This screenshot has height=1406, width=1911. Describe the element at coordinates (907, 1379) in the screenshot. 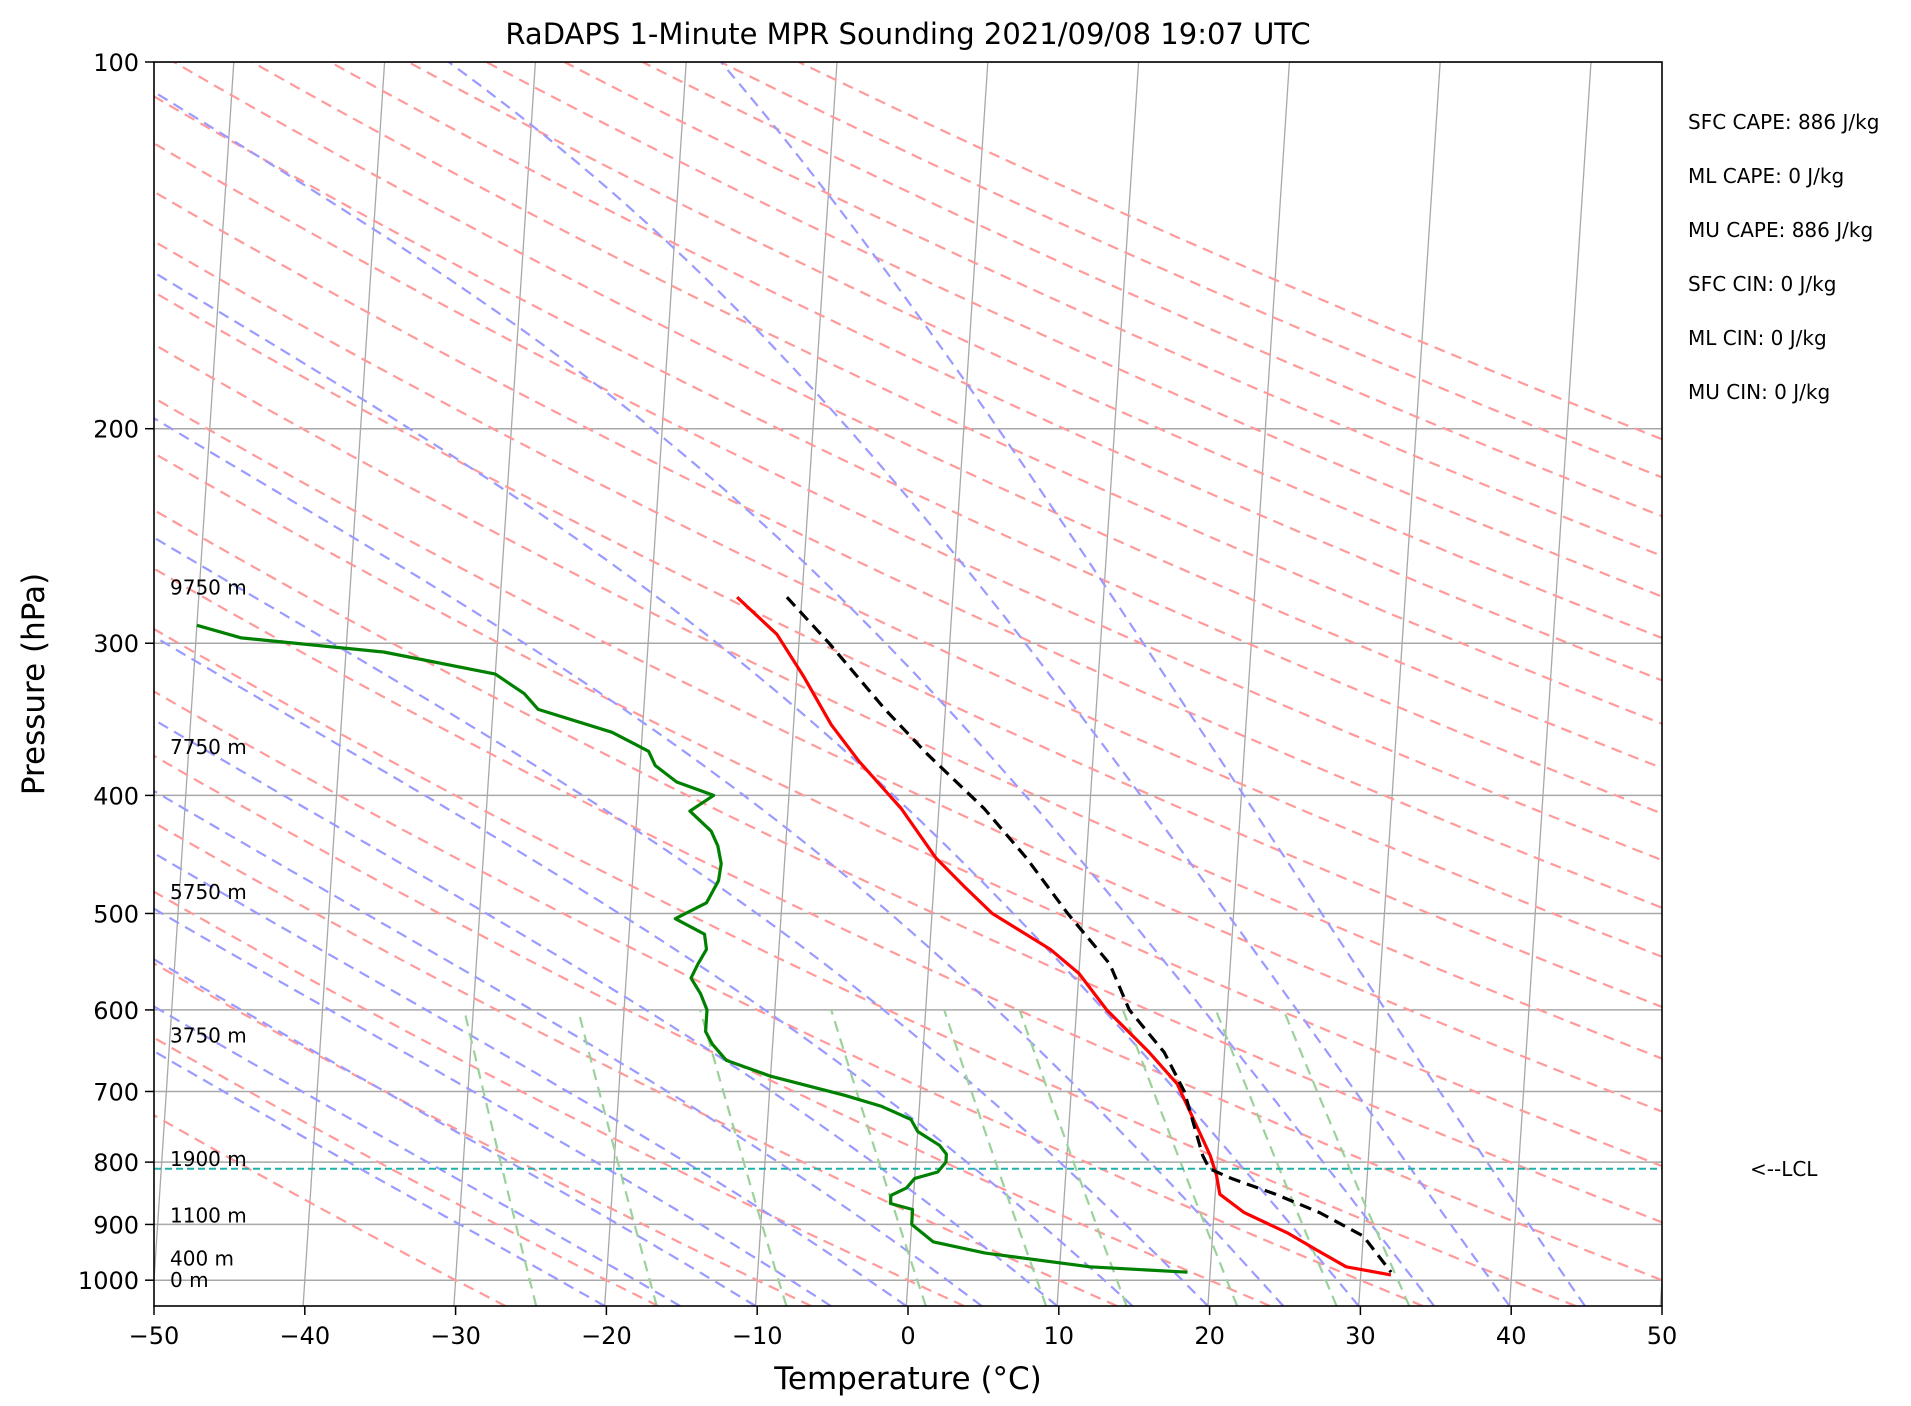

I see `x-axis-label: Temperature (°C)` at that location.